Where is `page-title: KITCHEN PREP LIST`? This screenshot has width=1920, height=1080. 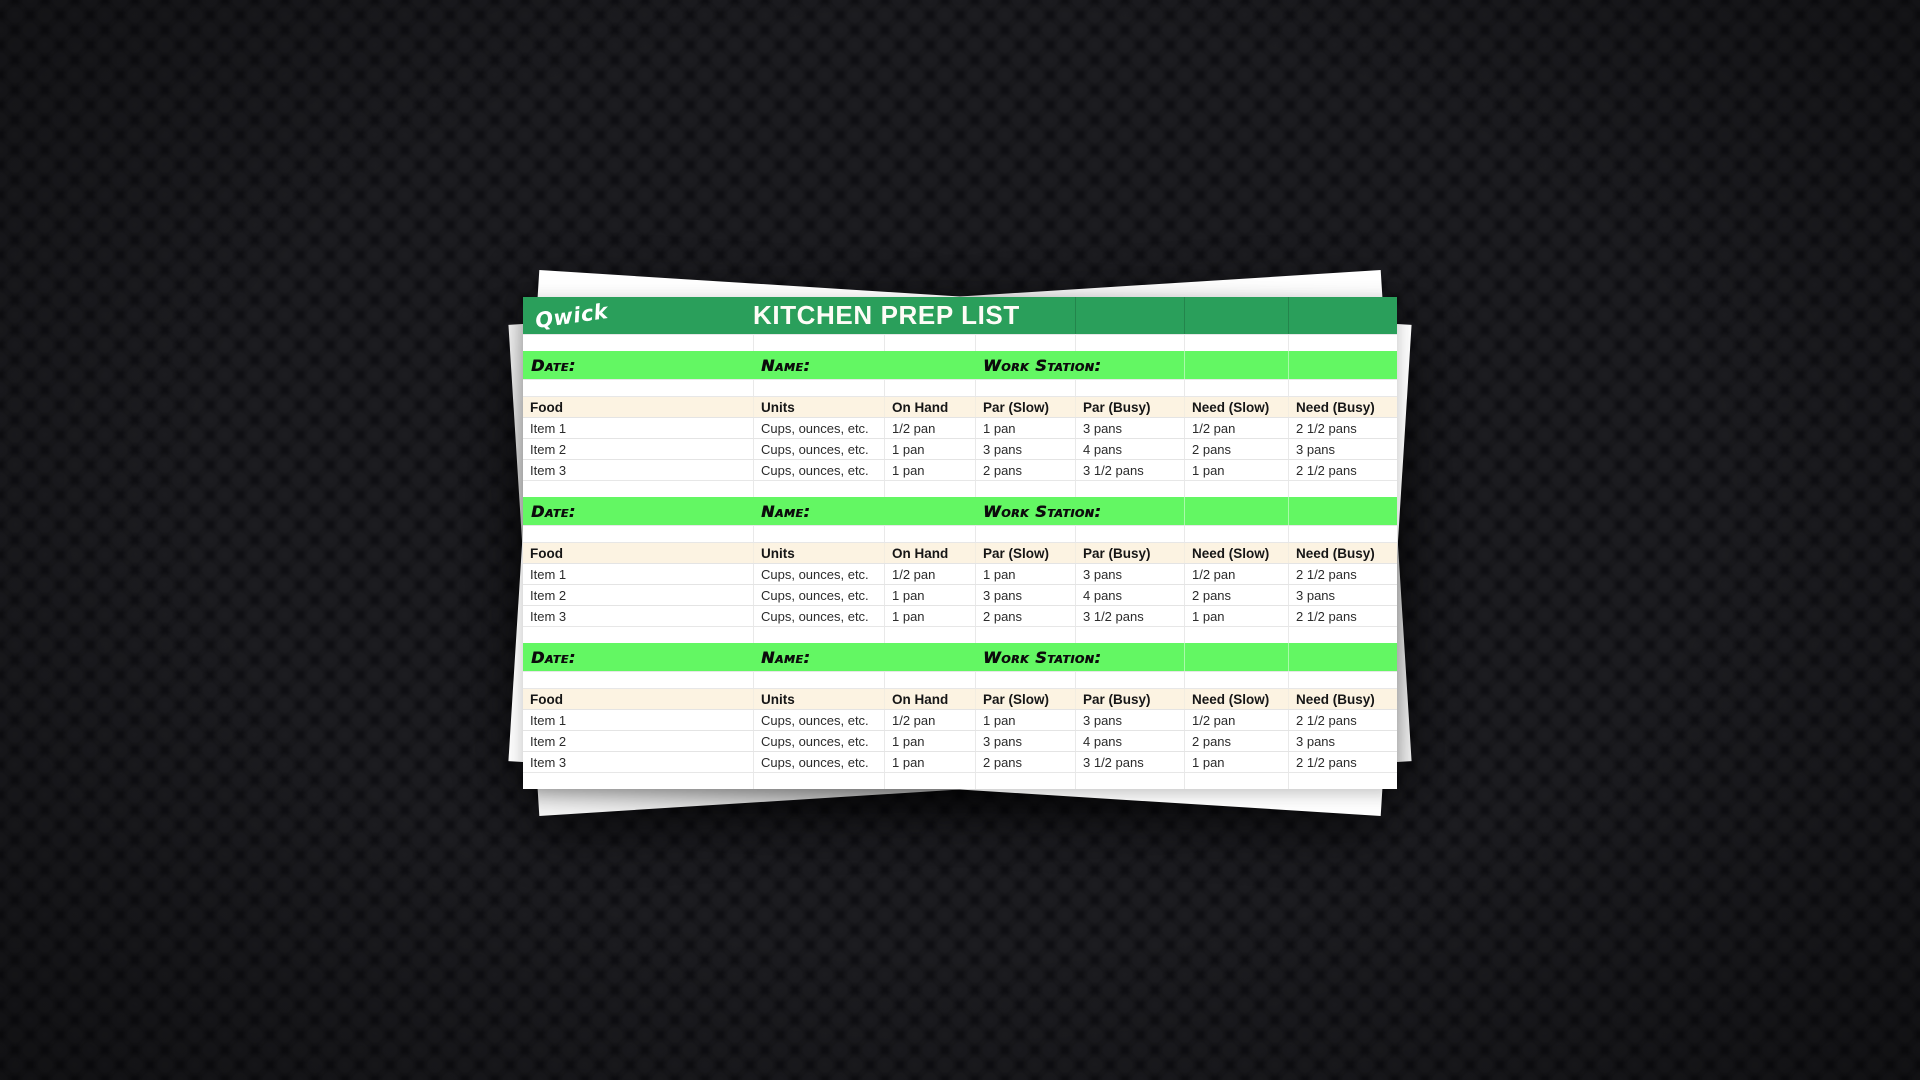
page-title: KITCHEN PREP LIST is located at coordinates (886, 315).